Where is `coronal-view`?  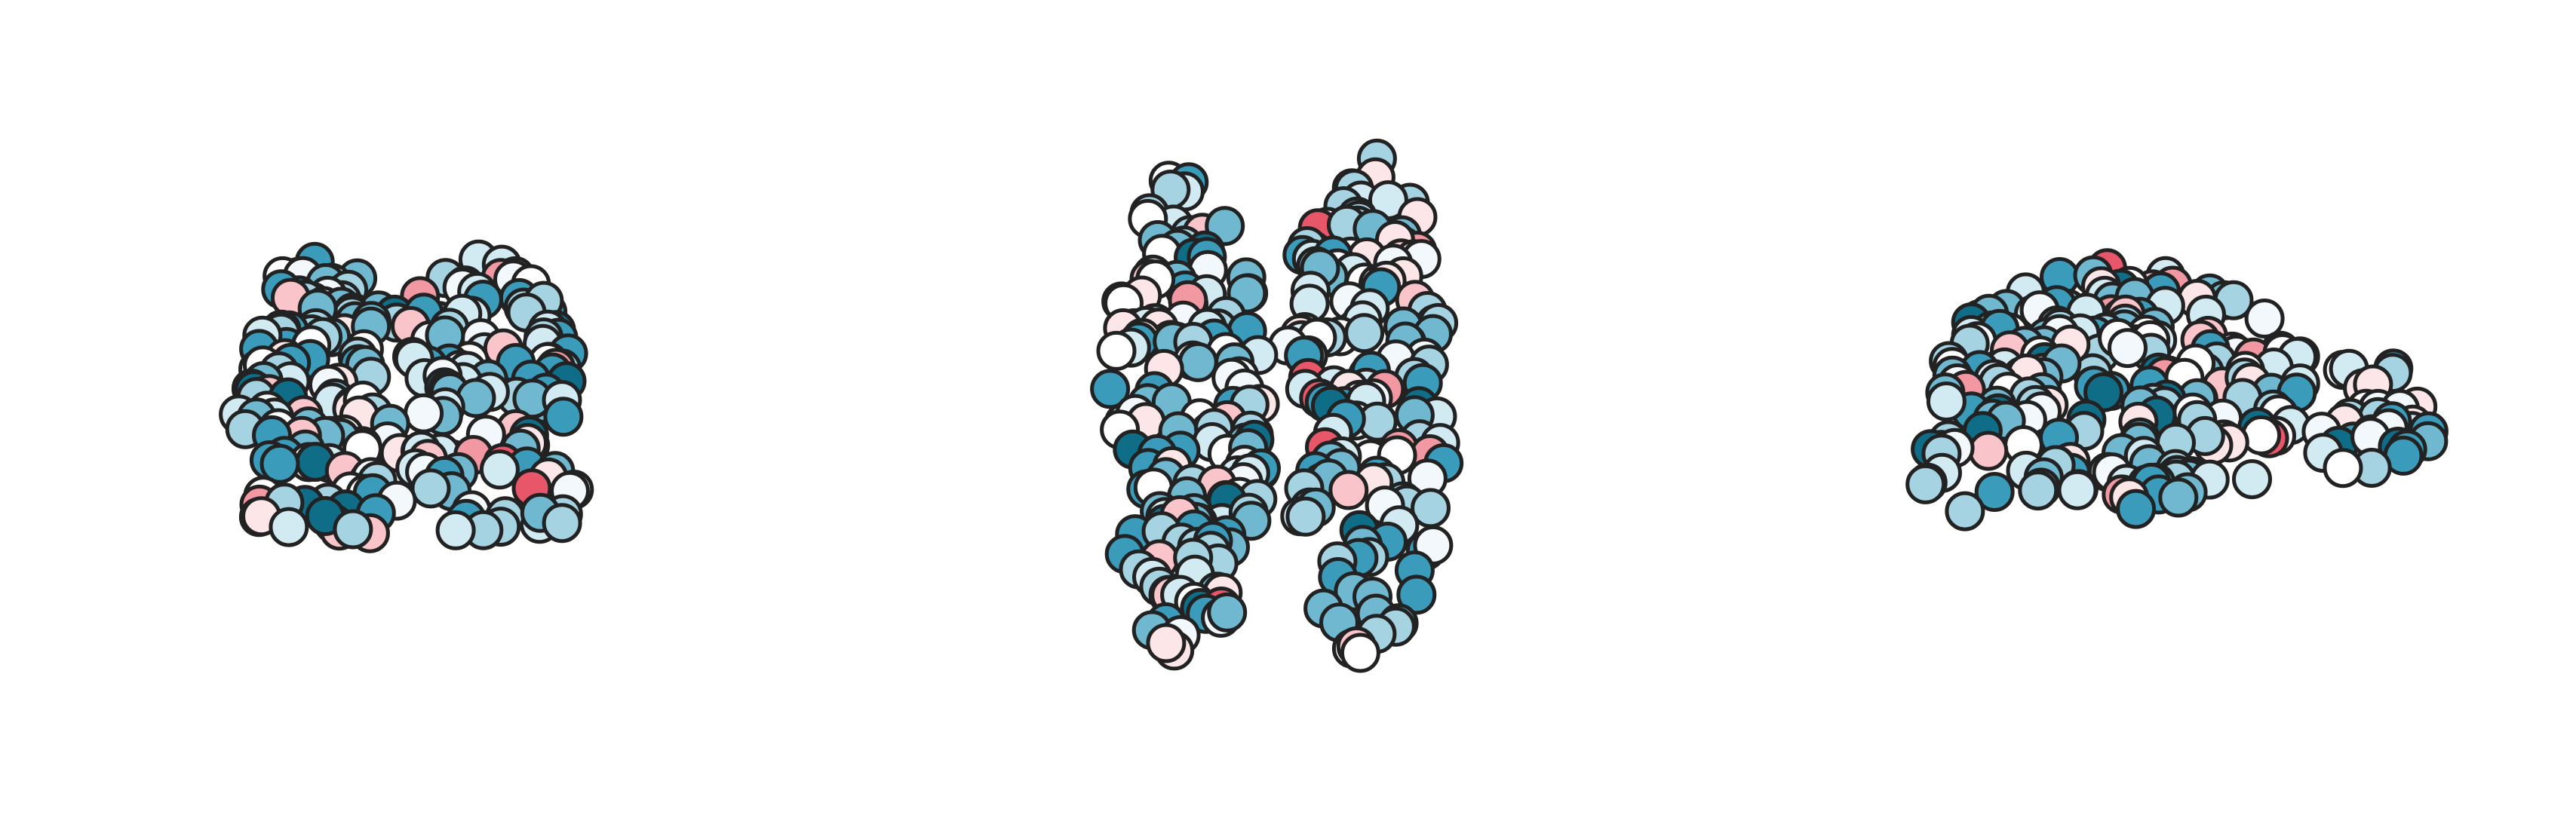
coronal-view is located at coordinates (406, 396).